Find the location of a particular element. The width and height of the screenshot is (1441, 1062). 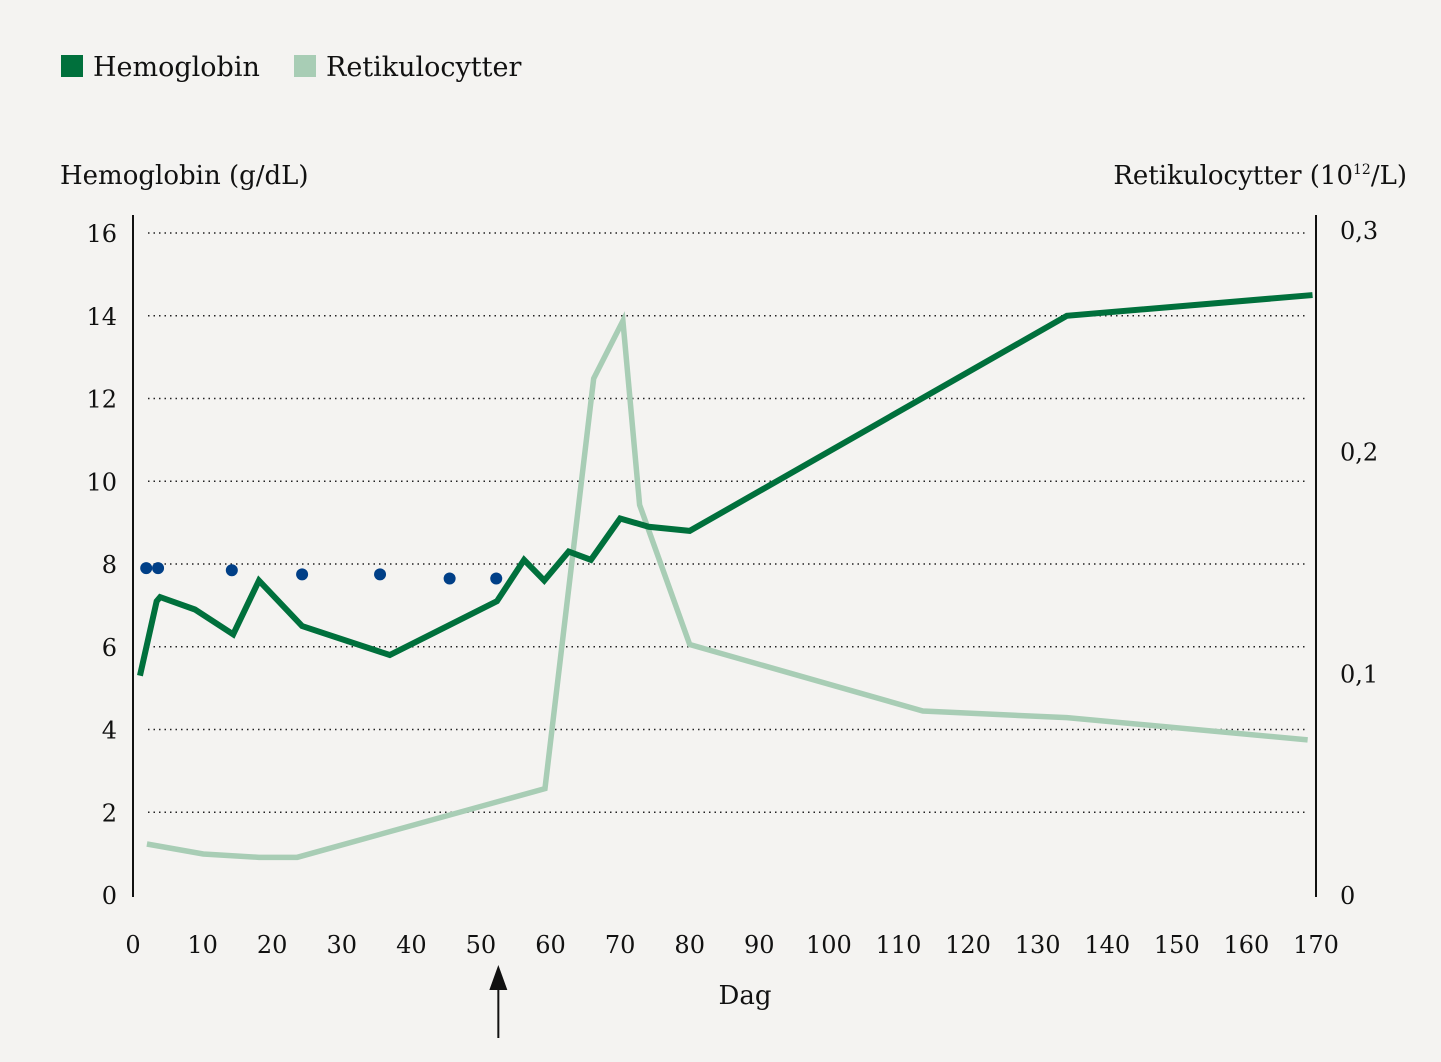

y-right-axis-title: Retikulocytter (1012/L) is located at coordinates (1260, 176).